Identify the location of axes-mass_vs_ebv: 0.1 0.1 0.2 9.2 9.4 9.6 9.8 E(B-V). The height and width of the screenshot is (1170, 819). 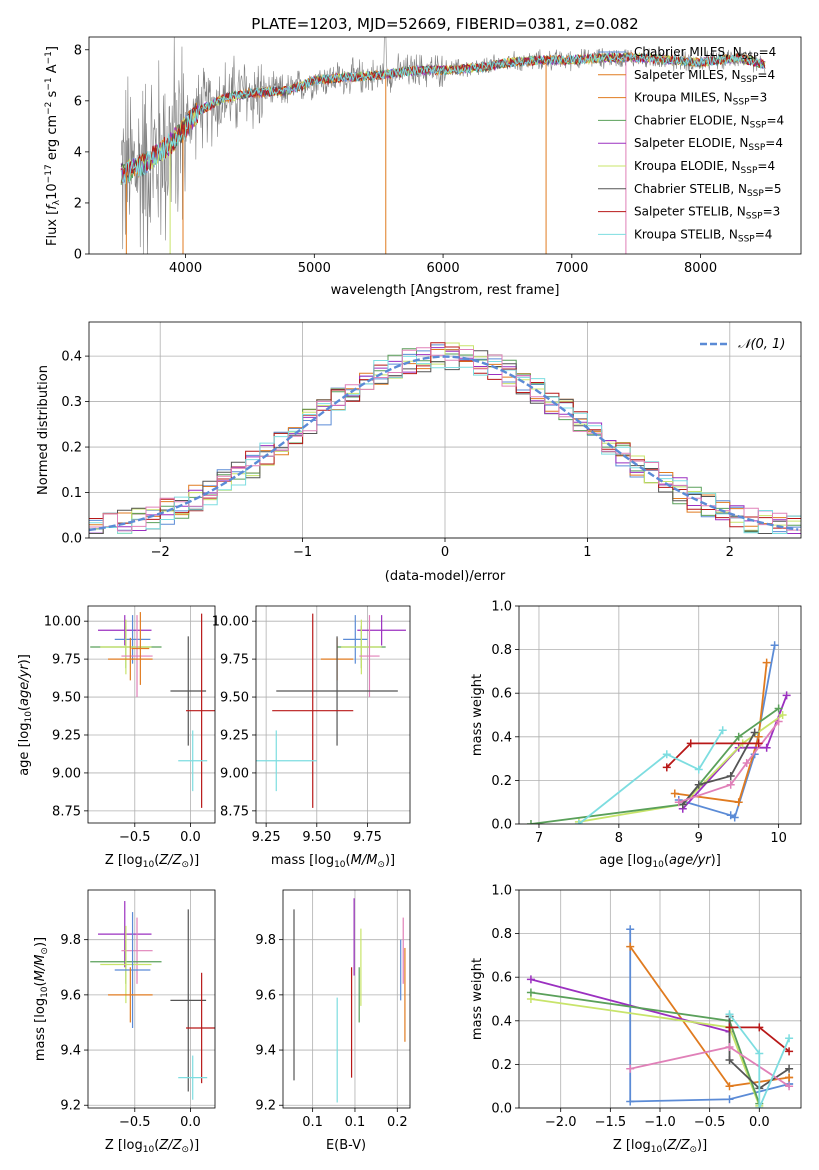
(333, 1021).